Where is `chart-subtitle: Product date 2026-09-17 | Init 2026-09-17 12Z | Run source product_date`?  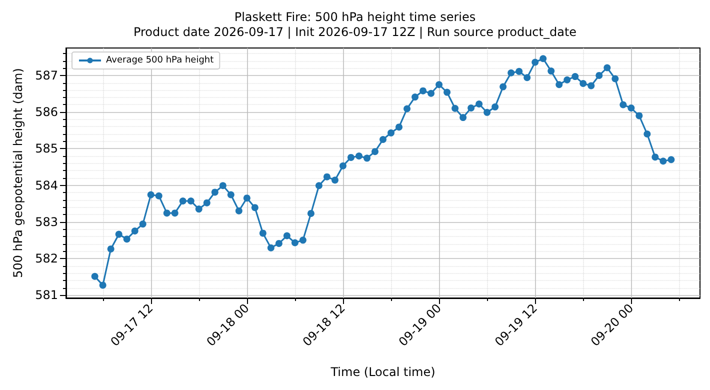 chart-subtitle: Product date 2026-09-17 | Init 2026-09-17 12Z | Run source product_date is located at coordinates (355, 32).